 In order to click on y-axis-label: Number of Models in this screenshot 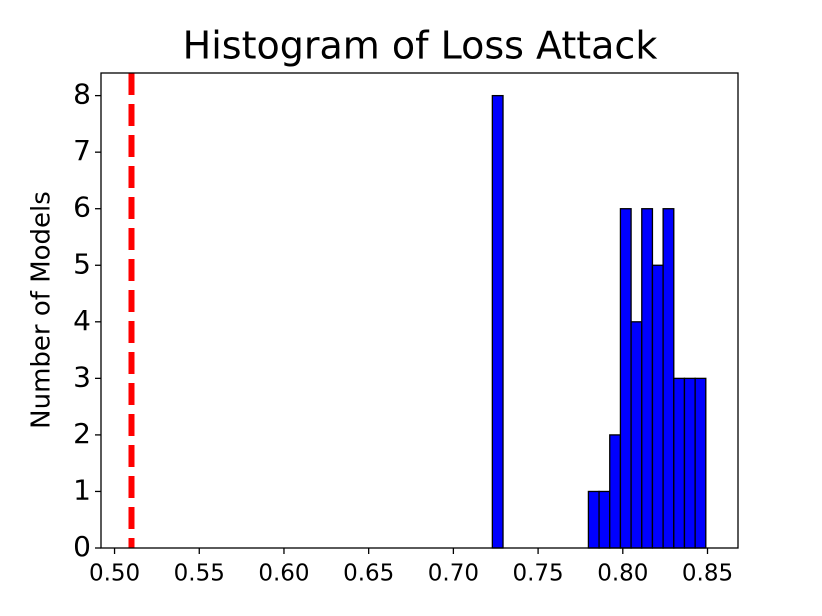, I will do `click(42, 310)`.